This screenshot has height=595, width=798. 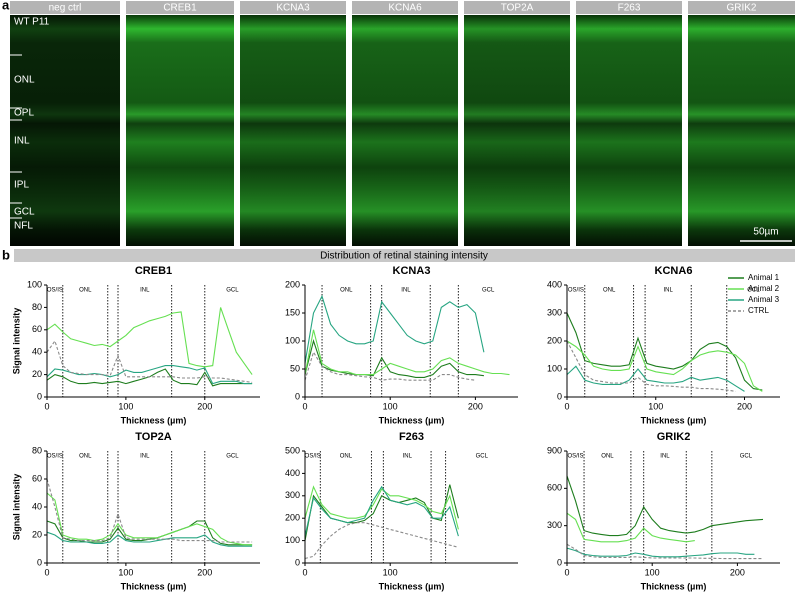 What do you see at coordinates (764, 277) in the screenshot?
I see `legend-label: Animal 1` at bounding box center [764, 277].